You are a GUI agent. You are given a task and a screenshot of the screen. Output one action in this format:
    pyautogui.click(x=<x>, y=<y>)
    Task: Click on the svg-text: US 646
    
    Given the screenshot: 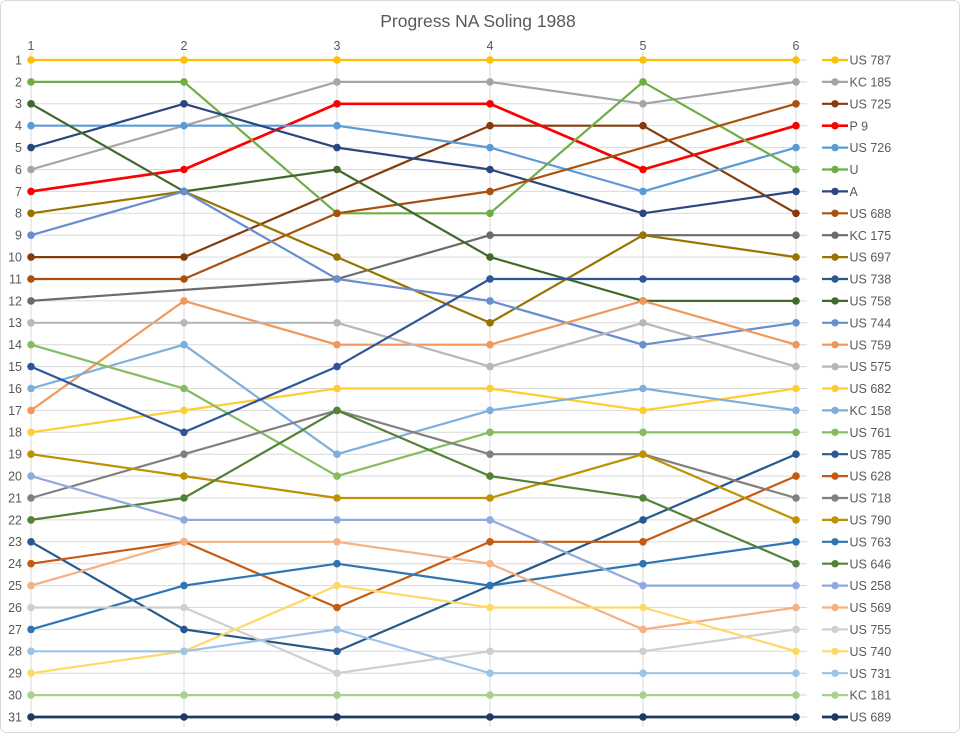 What is the action you would take?
    pyautogui.click(x=871, y=564)
    